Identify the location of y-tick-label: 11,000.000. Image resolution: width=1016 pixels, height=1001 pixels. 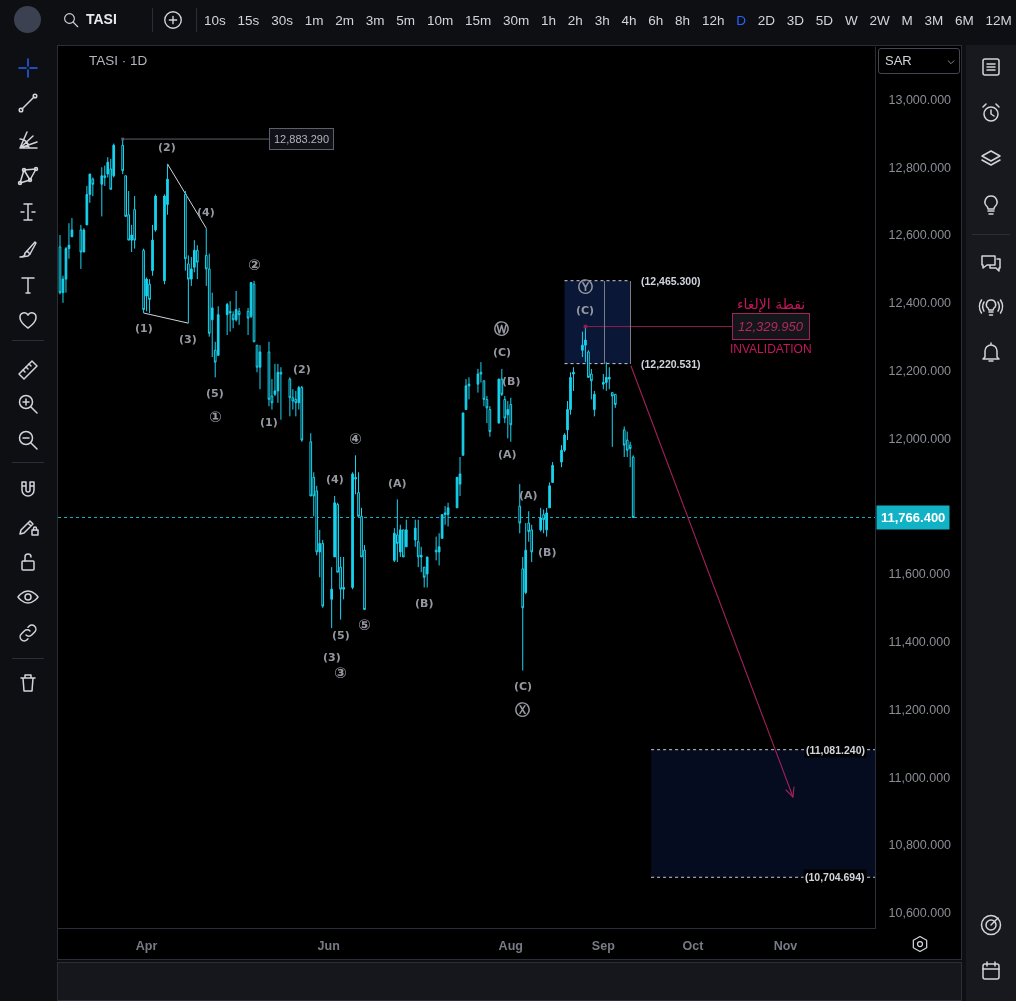
(919, 777).